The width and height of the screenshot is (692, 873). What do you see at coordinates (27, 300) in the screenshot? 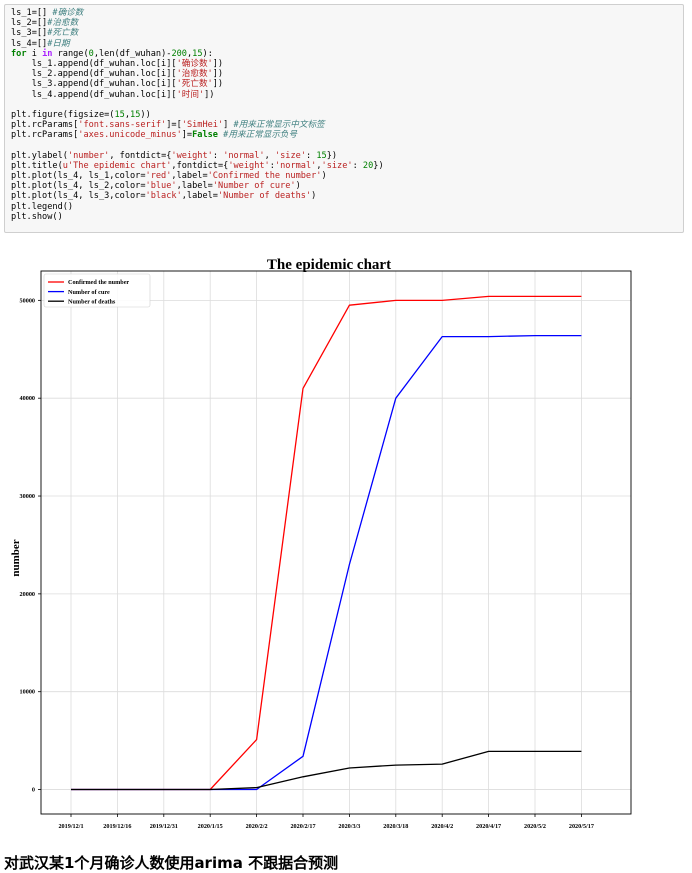
I see `y-tick-label: 50000` at bounding box center [27, 300].